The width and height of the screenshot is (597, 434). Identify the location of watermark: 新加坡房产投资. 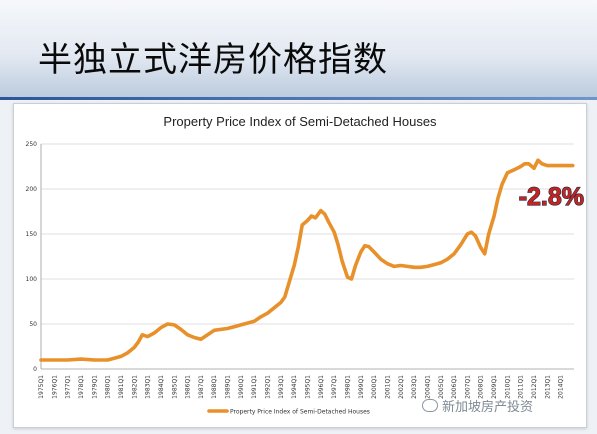
(477, 408).